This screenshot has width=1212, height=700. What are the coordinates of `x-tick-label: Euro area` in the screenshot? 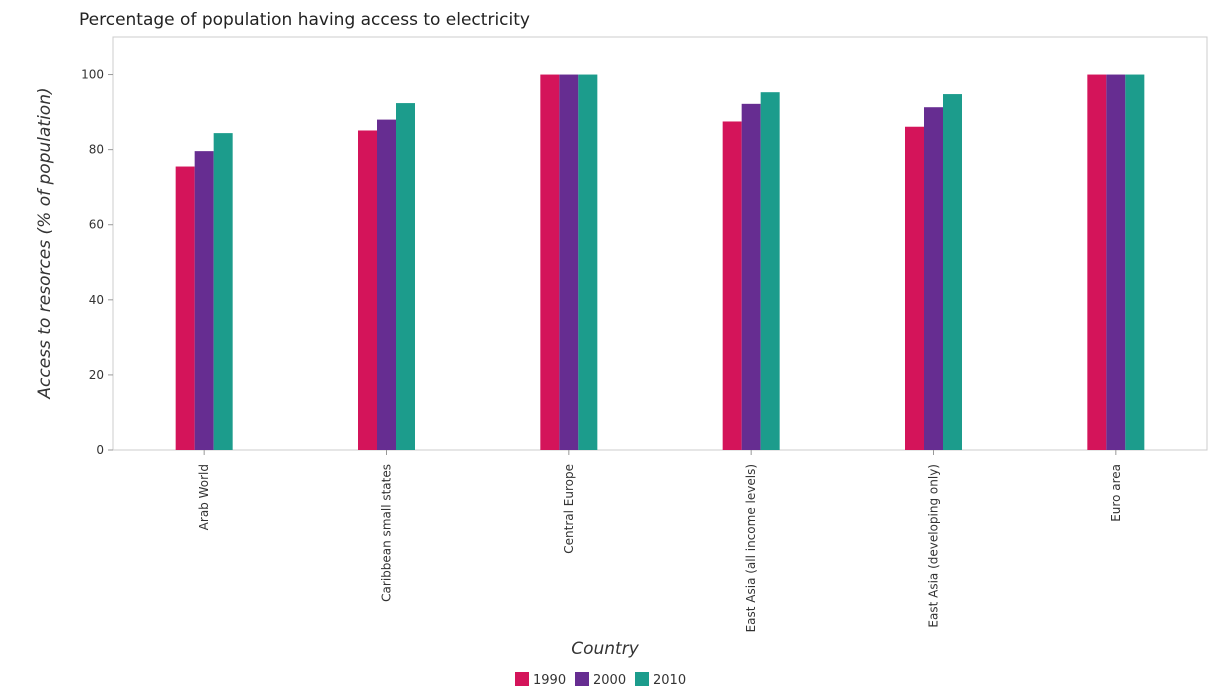 It's located at (1116, 493).